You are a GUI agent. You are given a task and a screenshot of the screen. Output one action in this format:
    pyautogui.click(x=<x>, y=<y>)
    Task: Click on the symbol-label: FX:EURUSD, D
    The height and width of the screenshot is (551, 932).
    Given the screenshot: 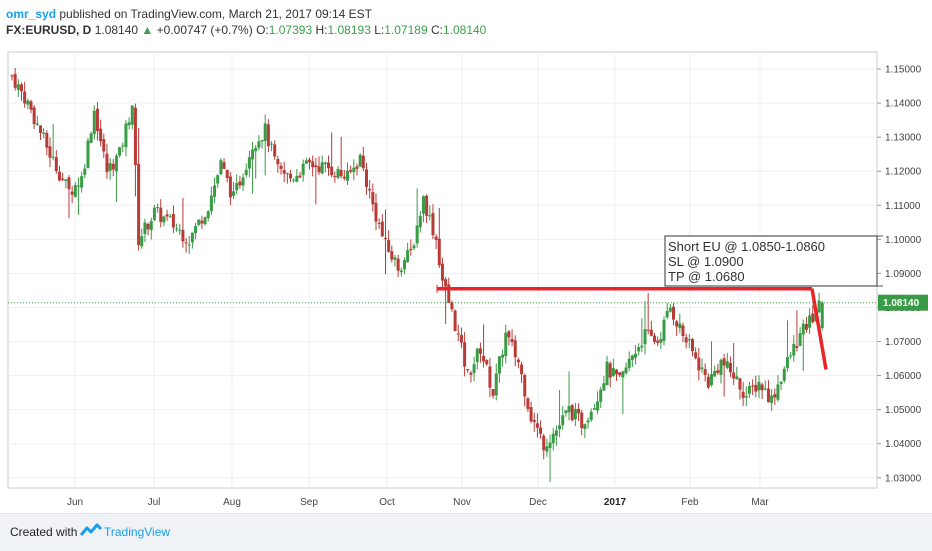 What is the action you would take?
    pyautogui.click(x=49, y=30)
    